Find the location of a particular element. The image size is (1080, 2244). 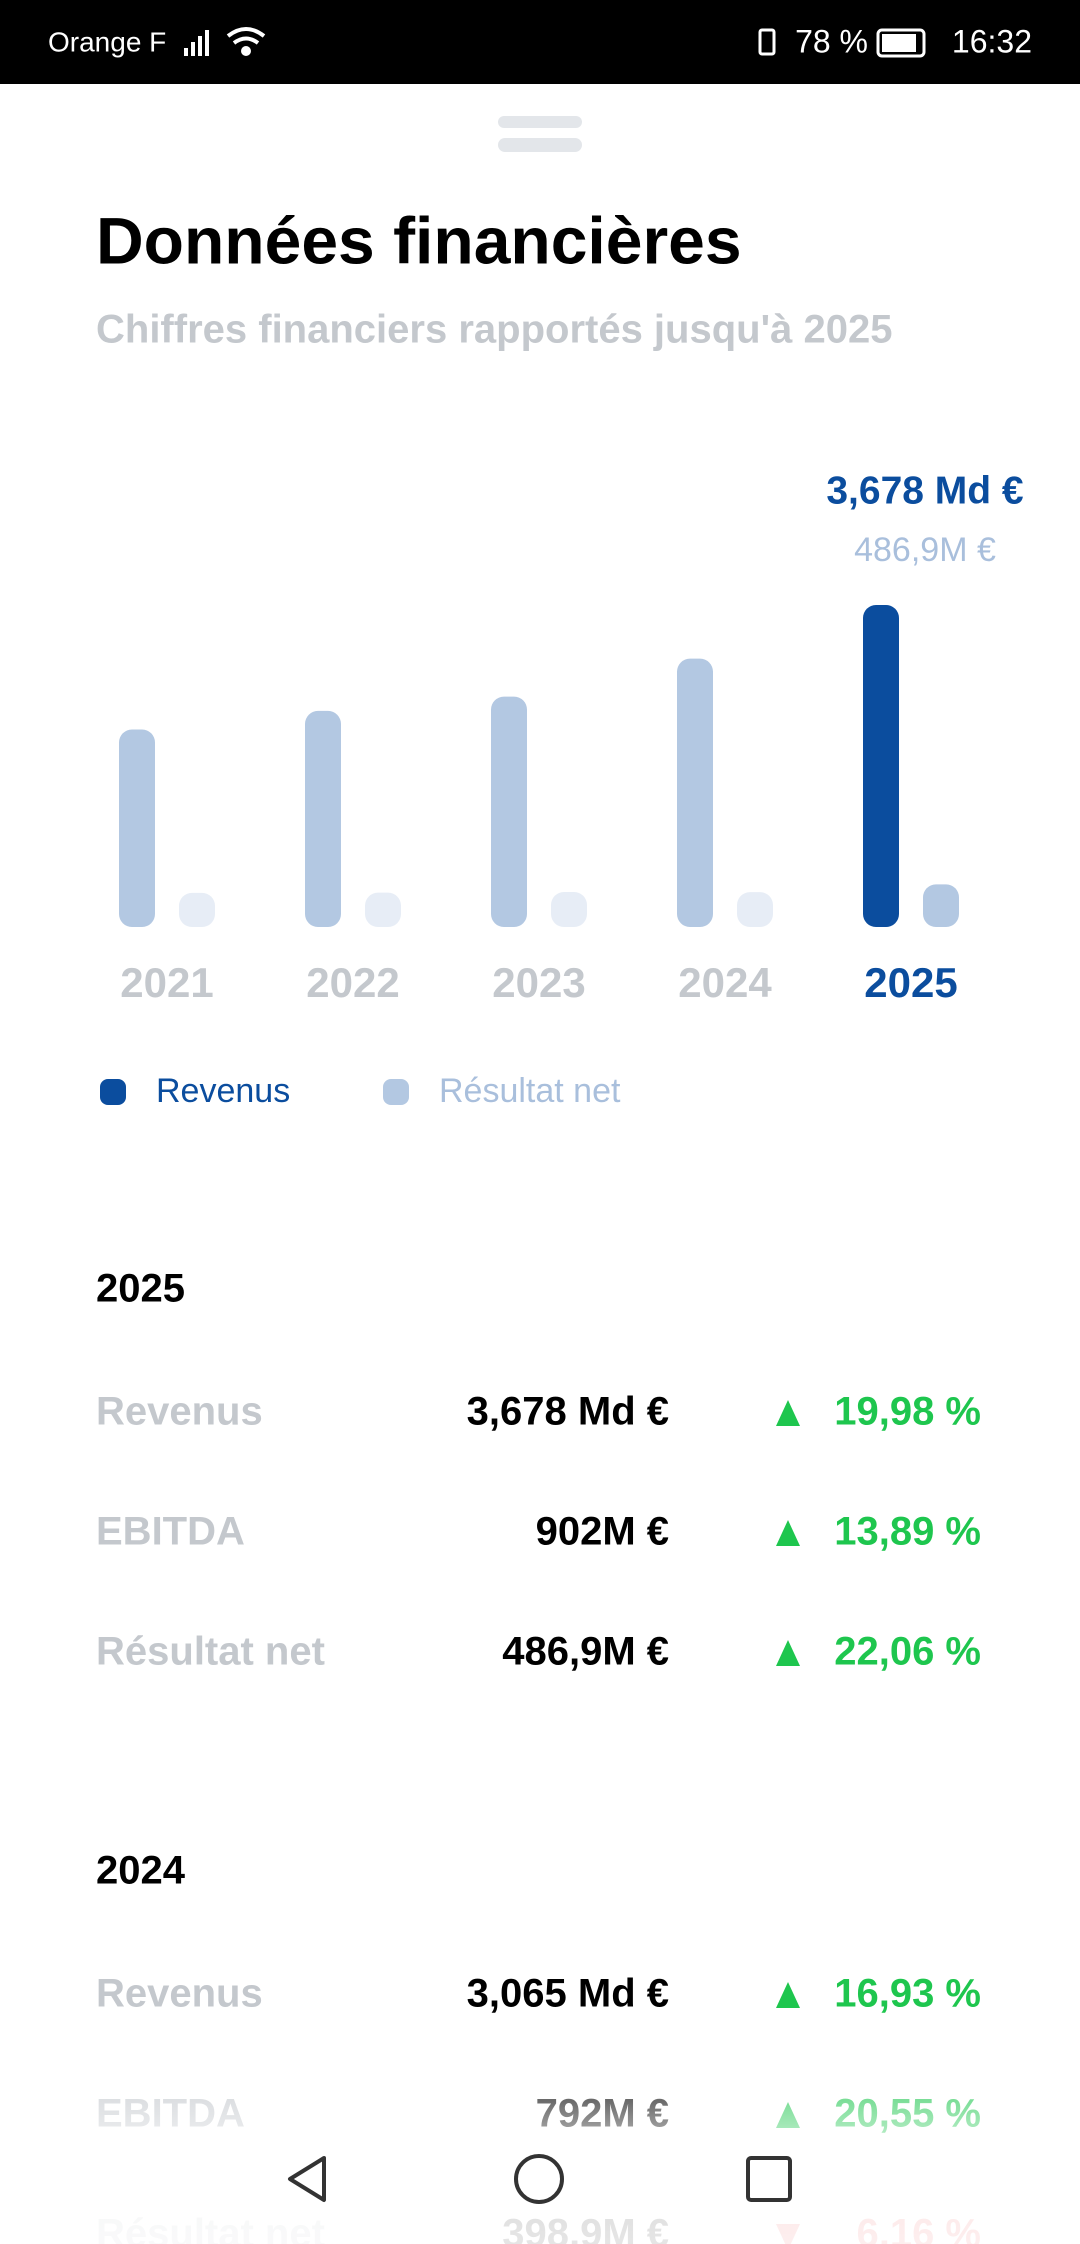

clock: 16:32 is located at coordinates (992, 41).